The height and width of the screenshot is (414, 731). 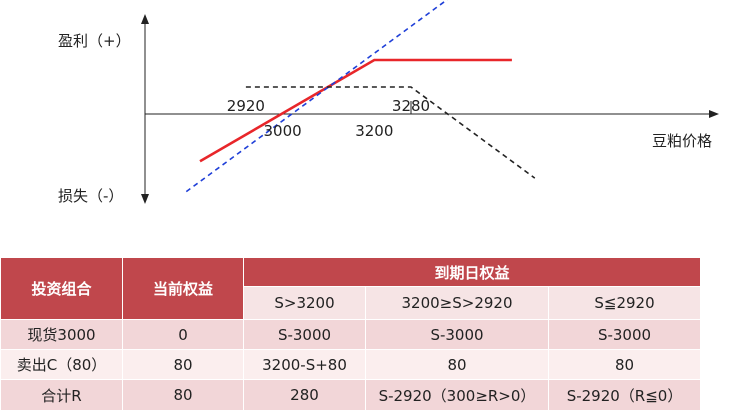 What do you see at coordinates (328, 118) in the screenshot?
I see `tick-label-layer: 2920 3000 3200 3280` at bounding box center [328, 118].